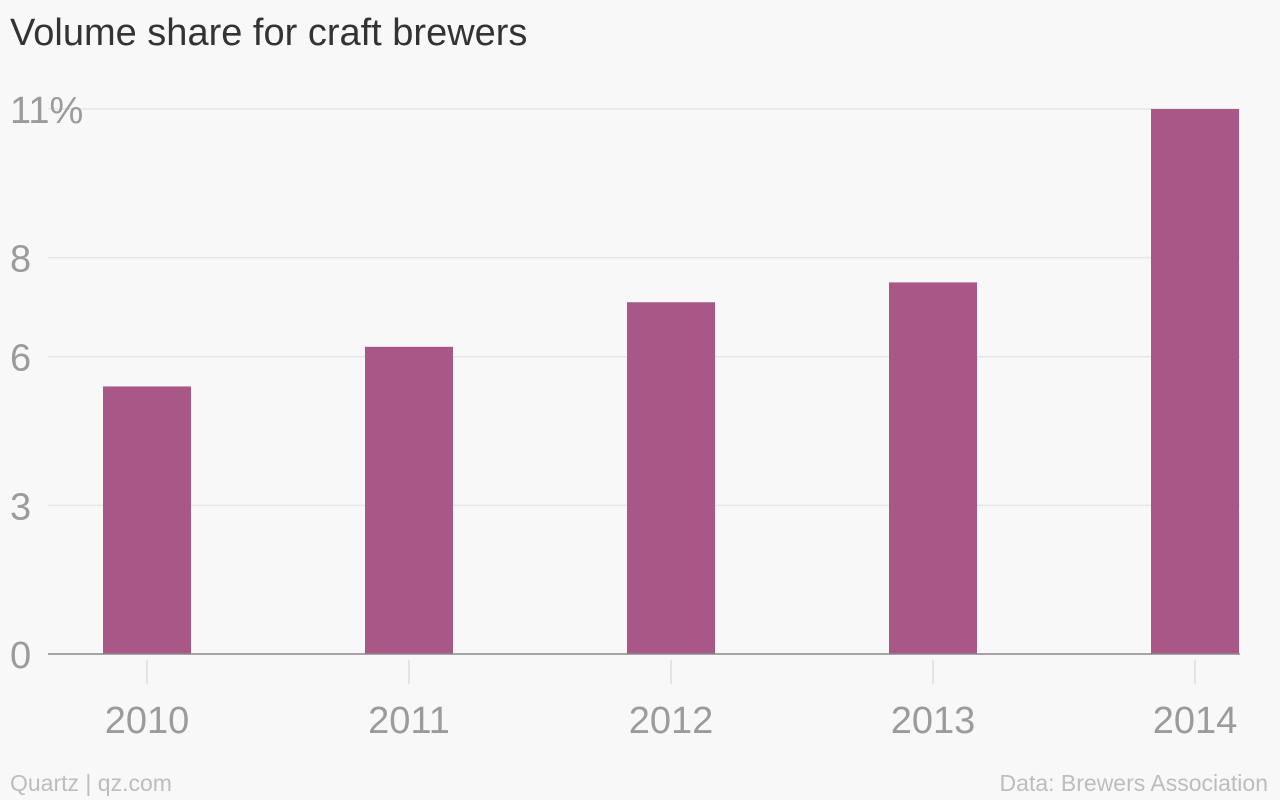  I want to click on source-text: Data: Brewers Association, so click(1133, 783).